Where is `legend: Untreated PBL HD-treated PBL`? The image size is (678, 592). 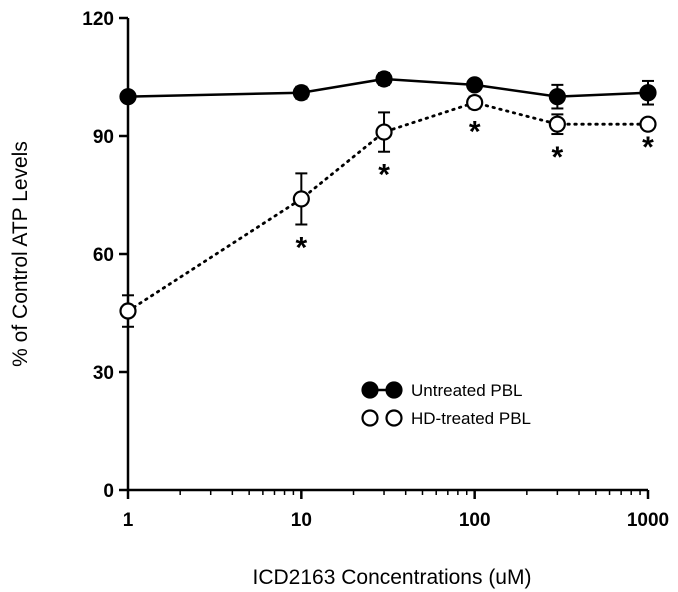 legend: Untreated PBL HD-treated PBL is located at coordinates (446, 404).